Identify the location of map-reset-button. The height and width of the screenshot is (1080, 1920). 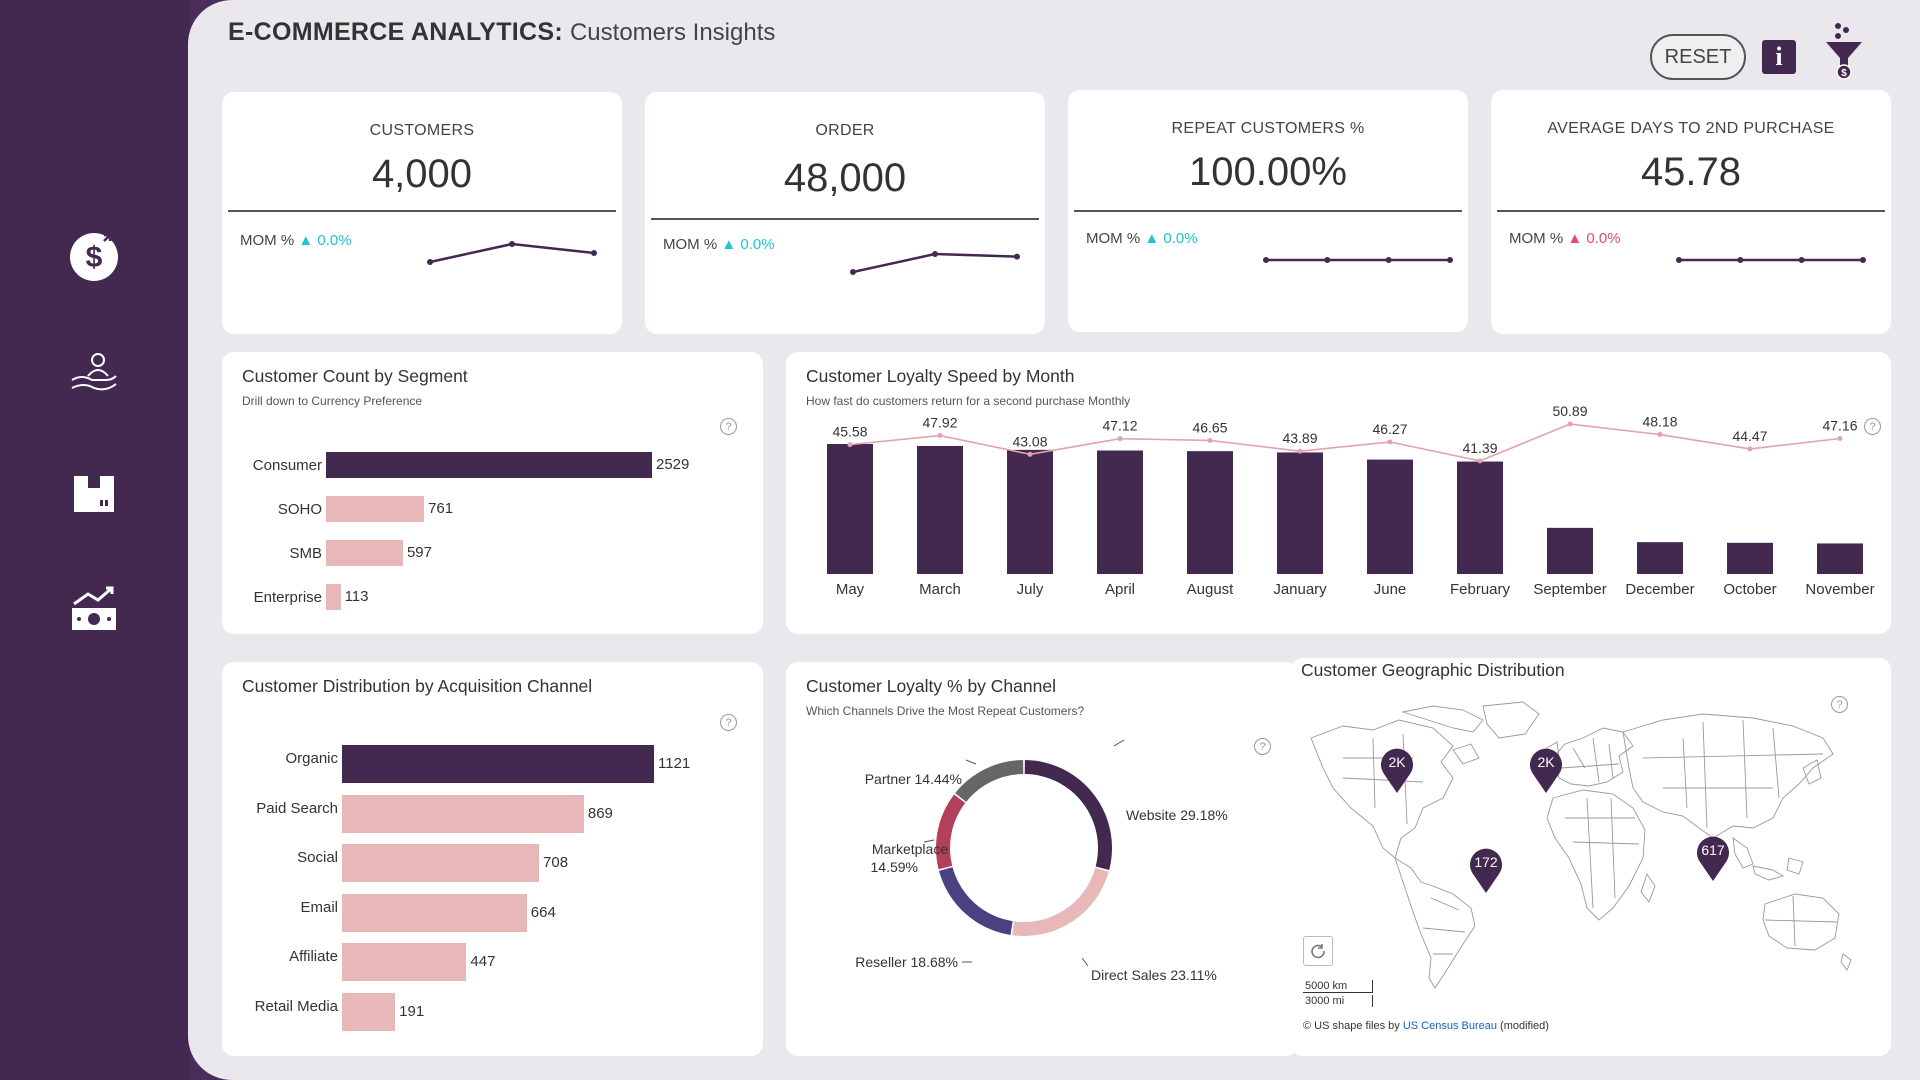
(1318, 951).